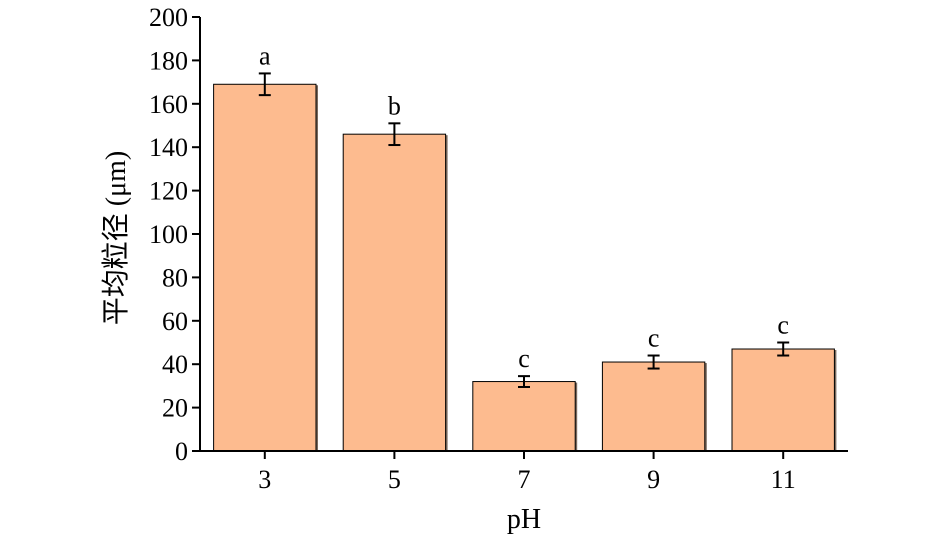 Image resolution: width=945 pixels, height=537 pixels. Describe the element at coordinates (524, 519) in the screenshot. I see `x-axis-title: pH` at that location.